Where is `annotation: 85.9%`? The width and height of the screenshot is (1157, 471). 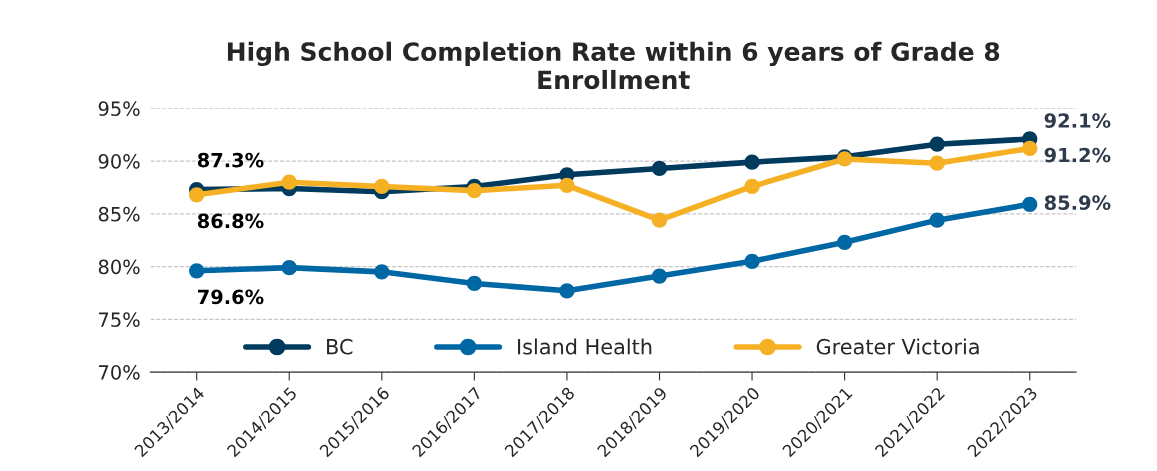
annotation: 85.9% is located at coordinates (1077, 202).